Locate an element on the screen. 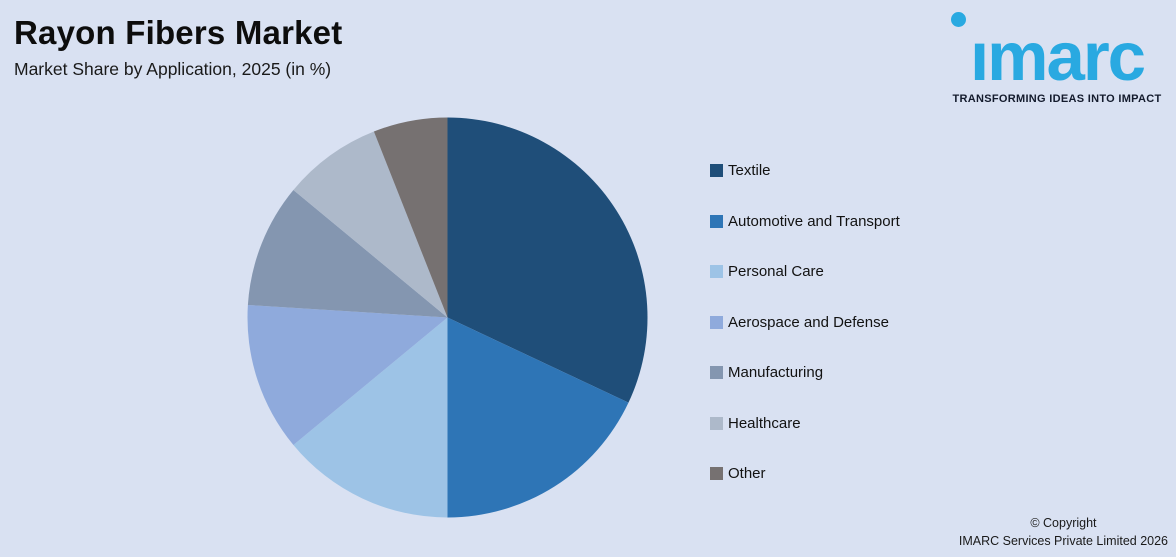 The width and height of the screenshot is (1176, 557). pie-slice-aerospace-and-defense is located at coordinates (347, 374).